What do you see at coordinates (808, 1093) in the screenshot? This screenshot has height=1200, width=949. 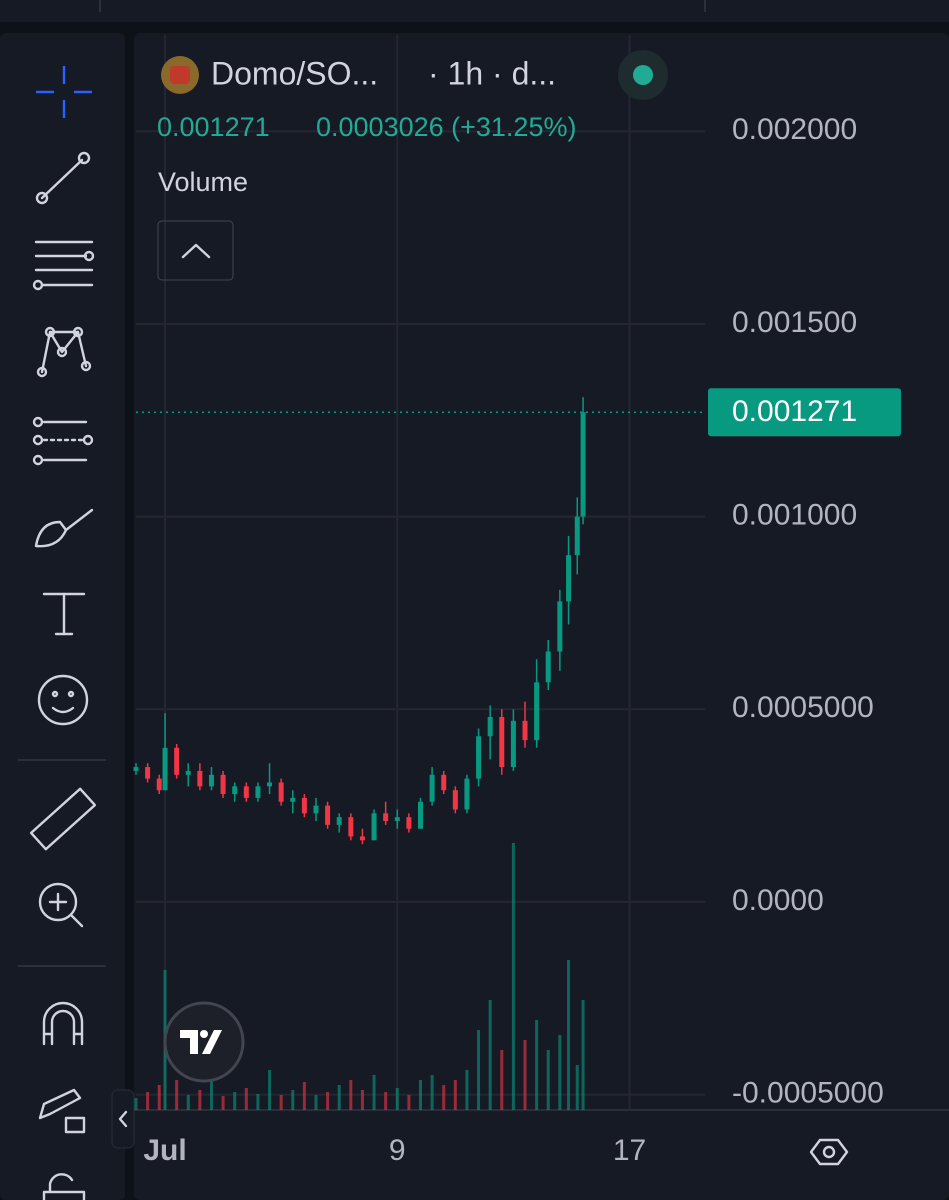 I see `y-tick-label: -0.0005000` at bounding box center [808, 1093].